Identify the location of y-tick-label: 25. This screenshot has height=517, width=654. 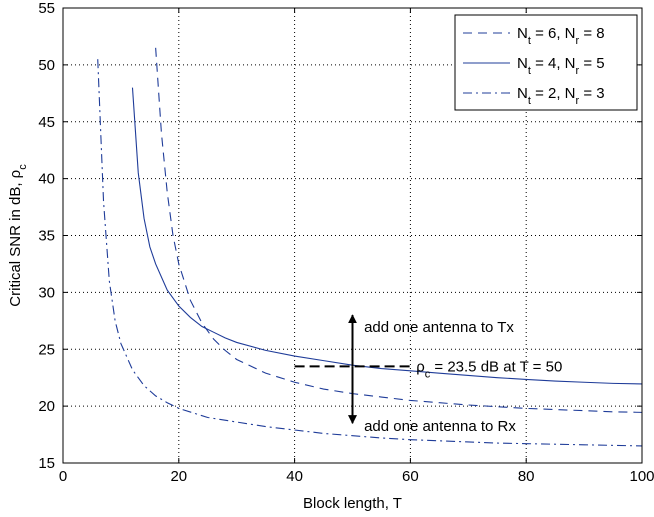
(46, 349).